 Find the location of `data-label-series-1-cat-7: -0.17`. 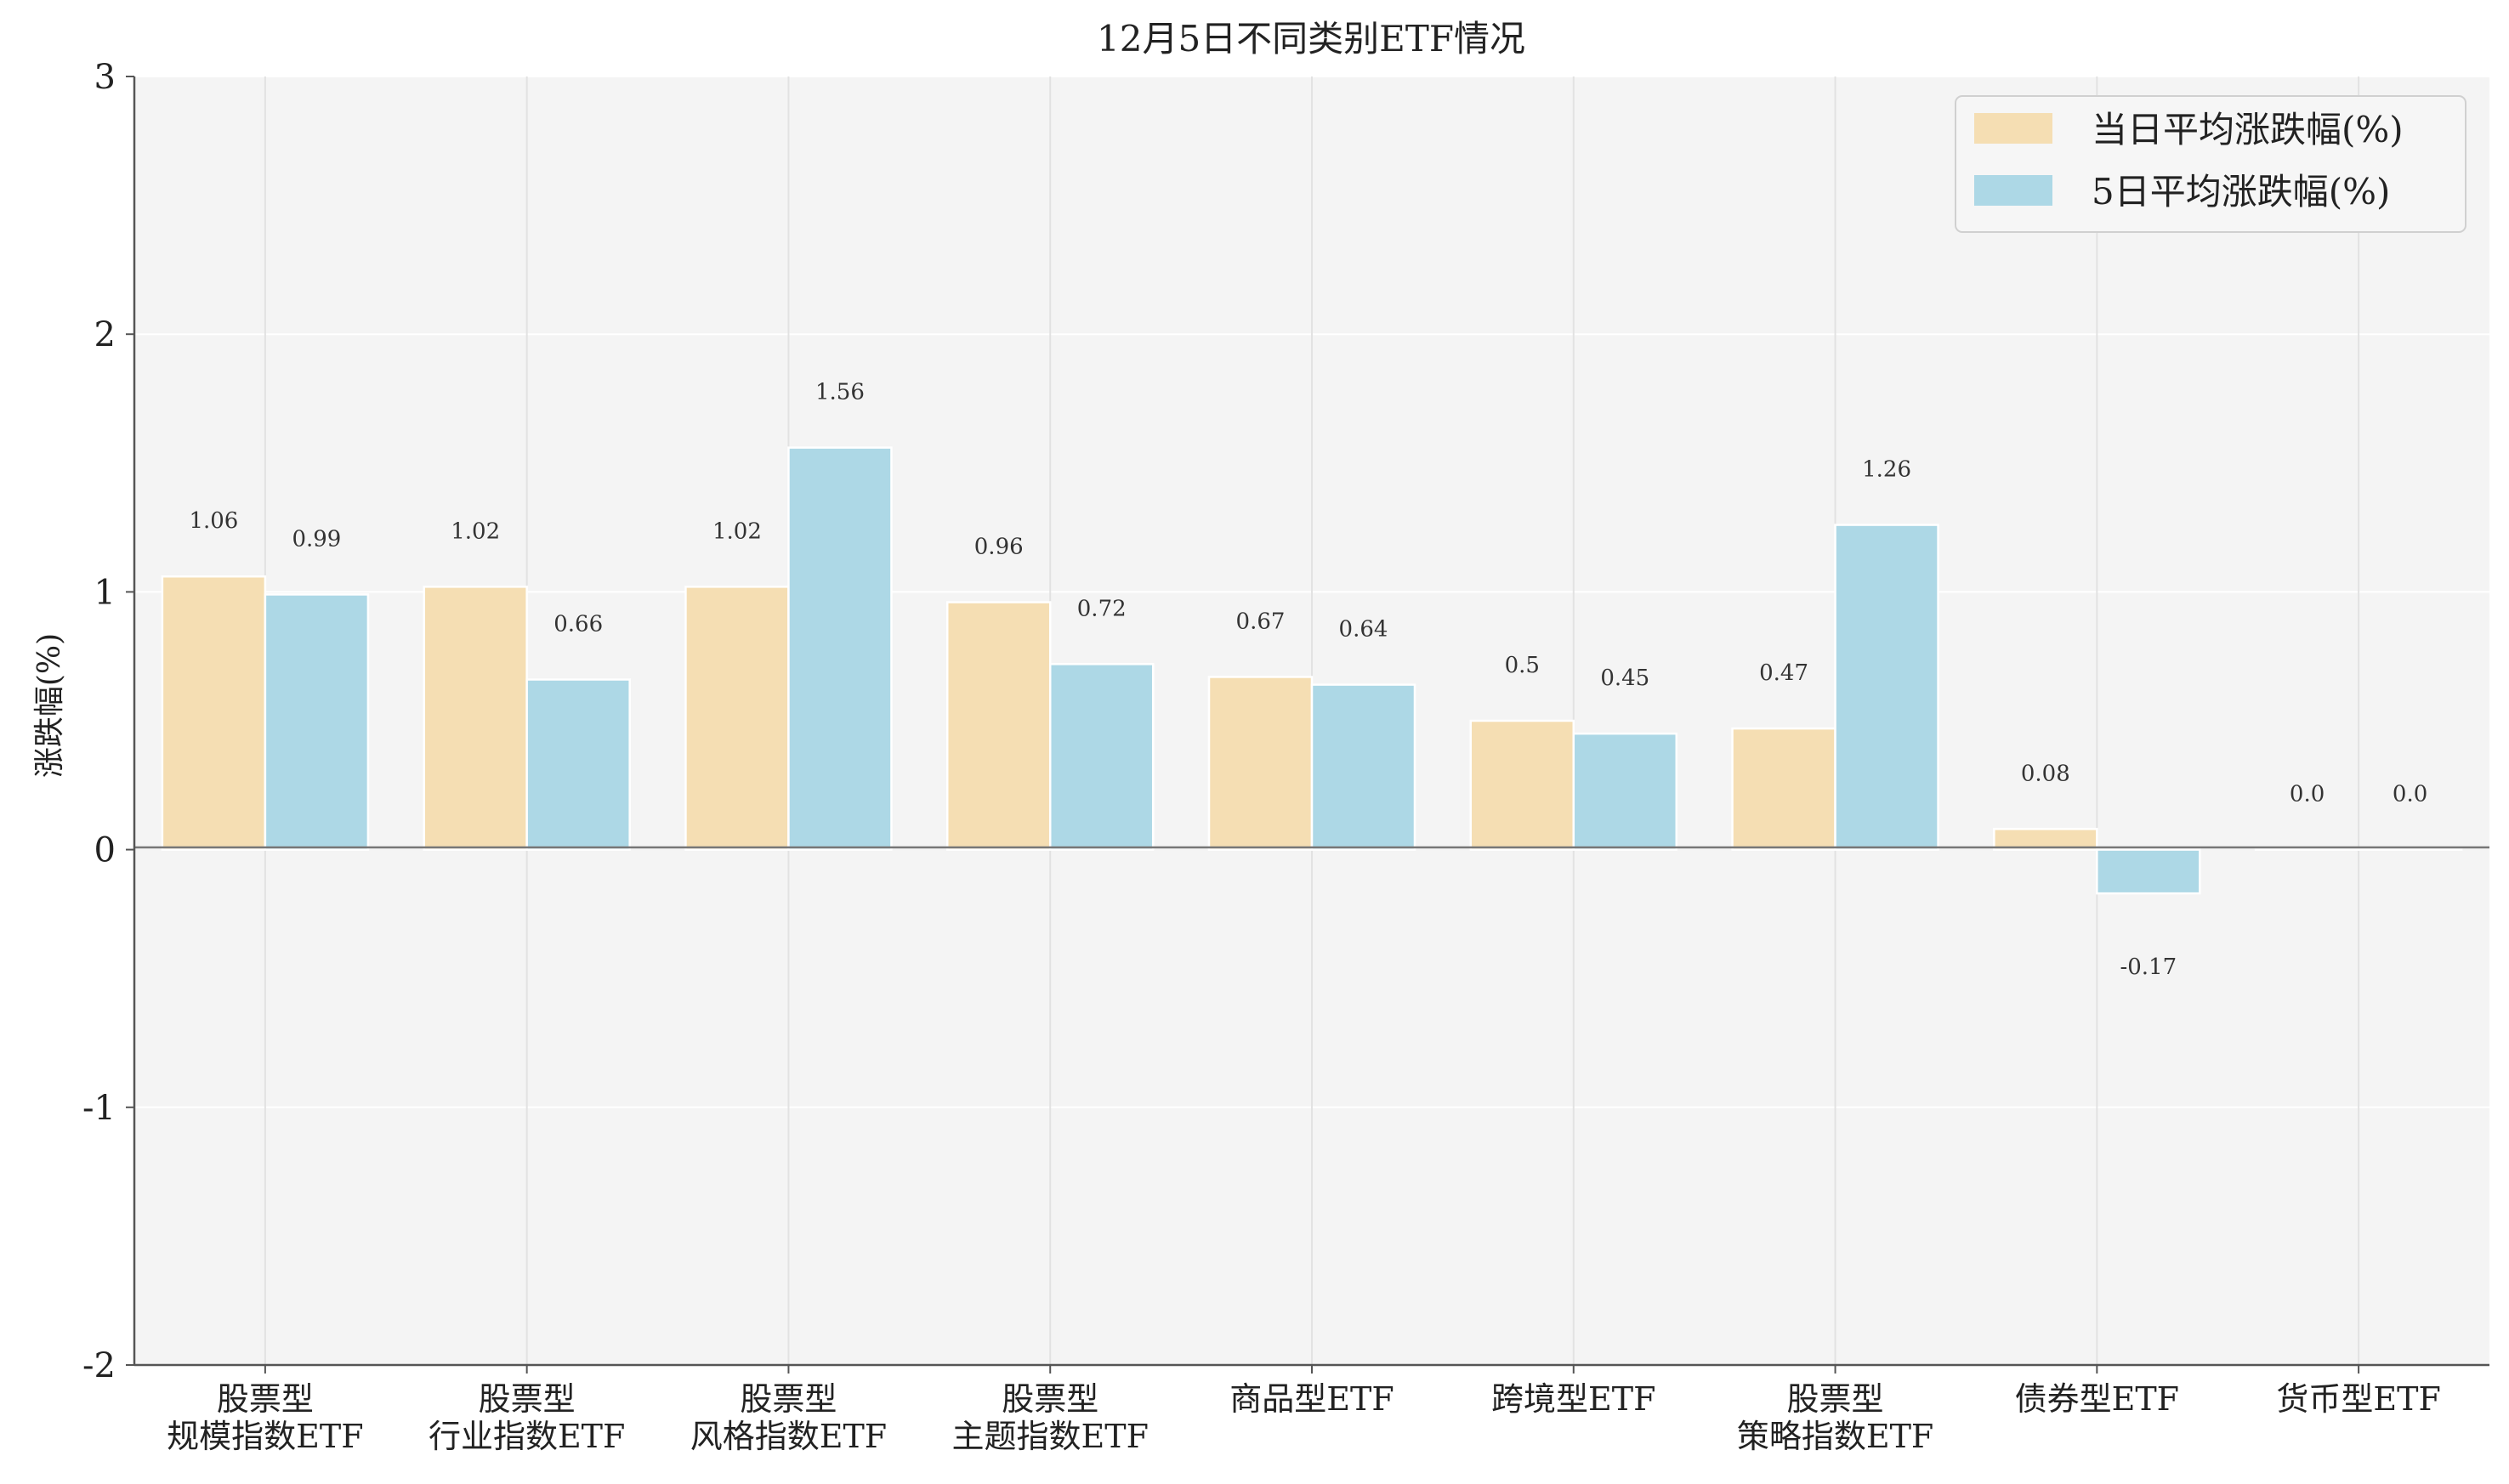

data-label-series-1-cat-7: -0.17 is located at coordinates (2148, 967).